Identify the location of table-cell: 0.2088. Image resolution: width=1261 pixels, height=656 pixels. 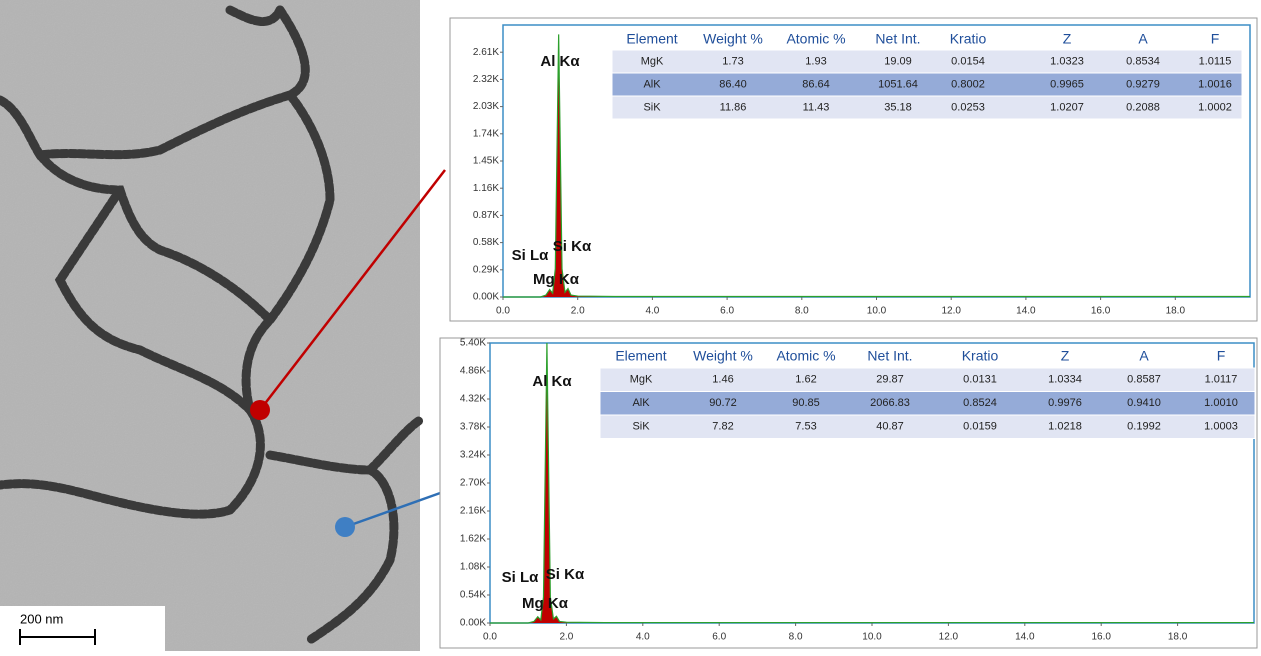
(1143, 107).